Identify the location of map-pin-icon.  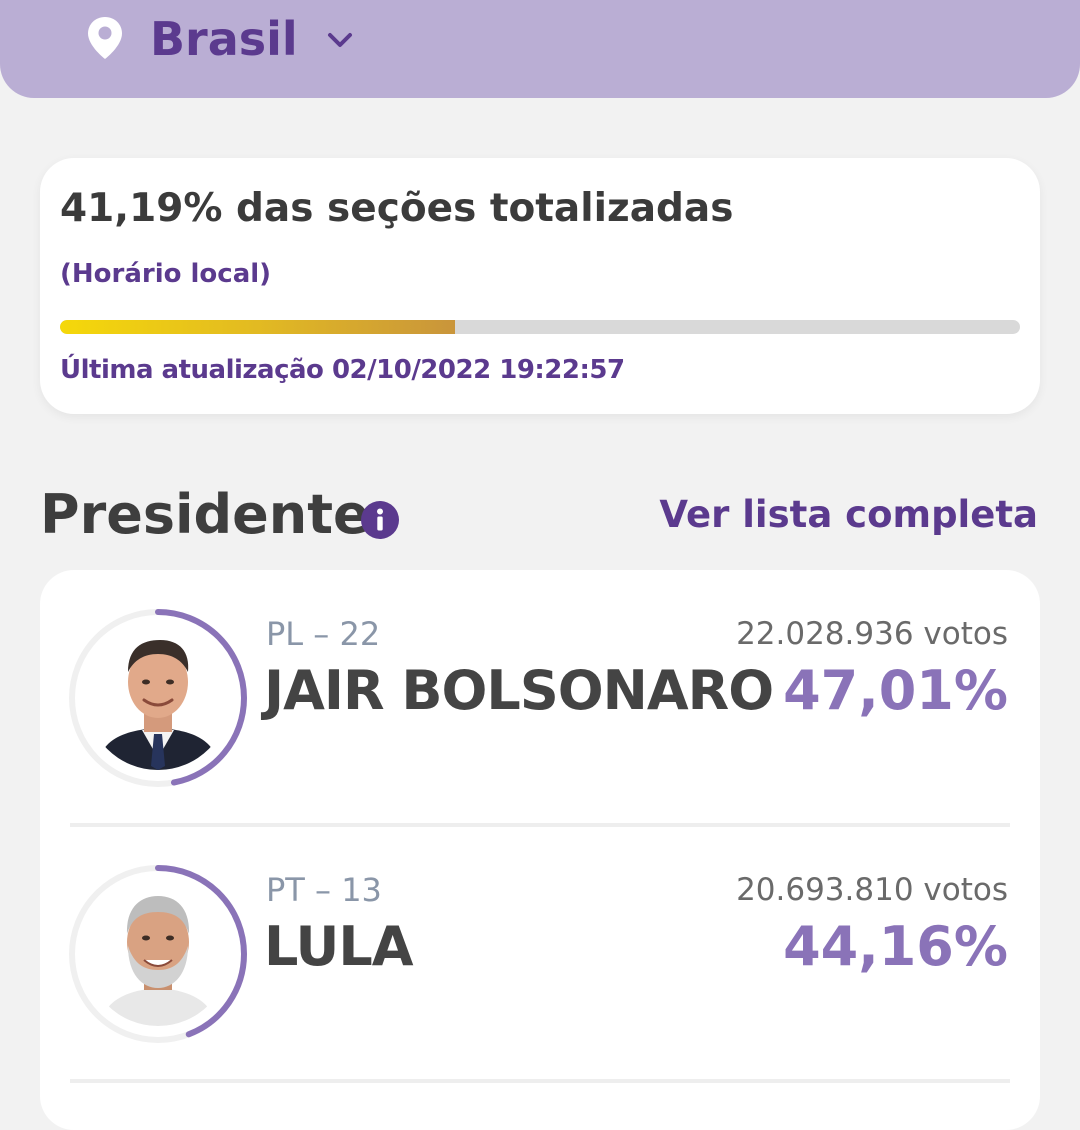
(105, 38).